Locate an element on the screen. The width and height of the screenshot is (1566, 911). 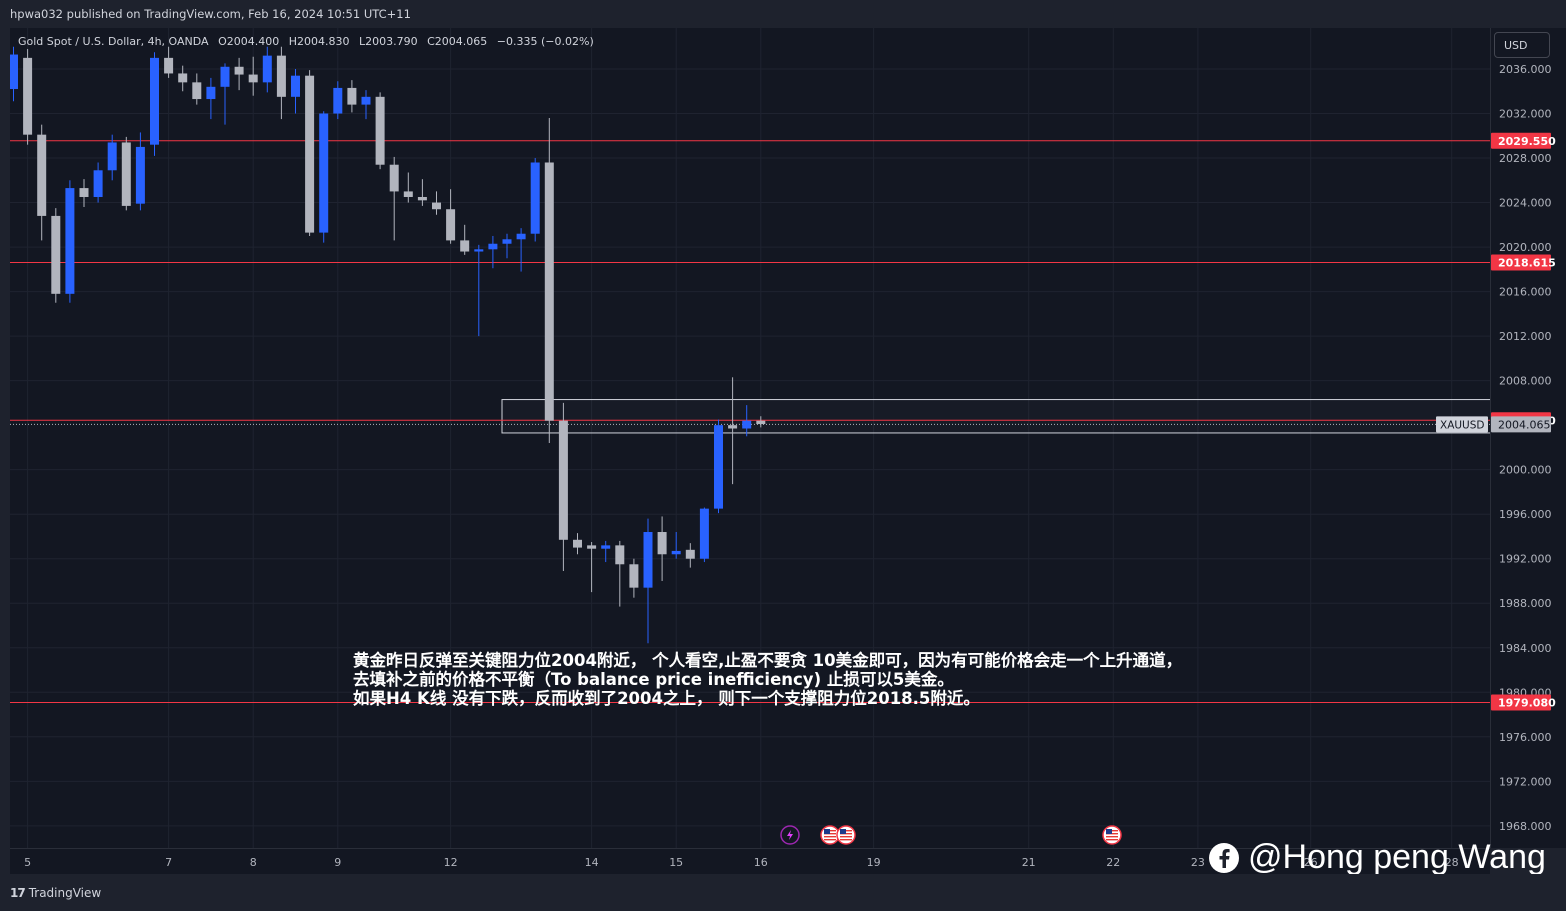
legend-symbol: Gold Spot / U.S. Dollar, 4h, OANDA is located at coordinates (113, 41).